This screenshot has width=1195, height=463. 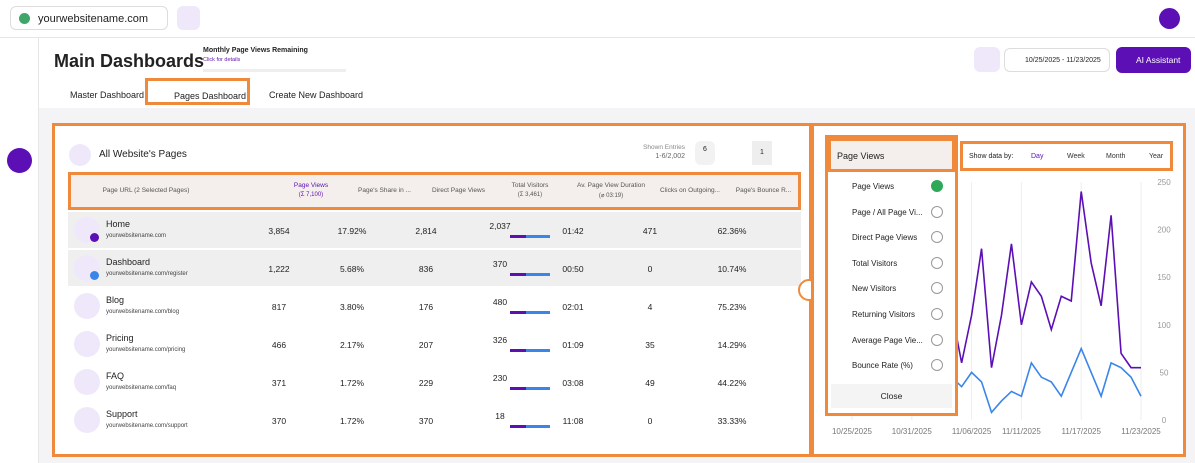 What do you see at coordinates (883, 314) in the screenshot?
I see `metric-option: Returning Visitors` at bounding box center [883, 314].